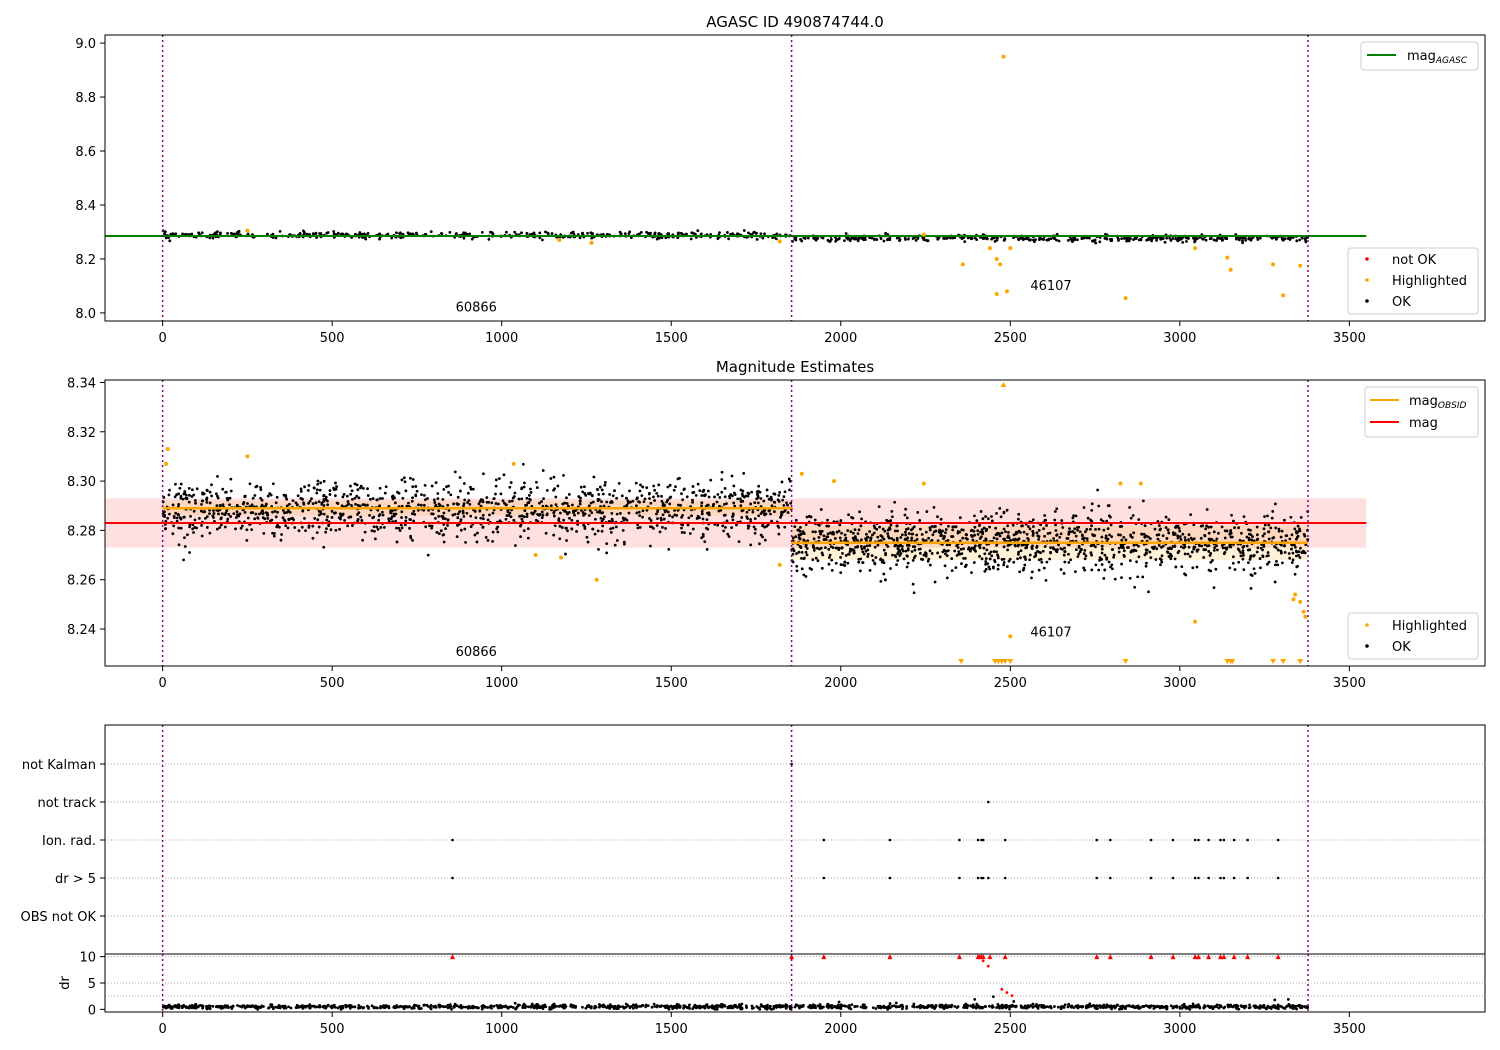 The image size is (1500, 1050). What do you see at coordinates (1349, 338) in the screenshot?
I see `top-x-tick-label: 3500` at bounding box center [1349, 338].